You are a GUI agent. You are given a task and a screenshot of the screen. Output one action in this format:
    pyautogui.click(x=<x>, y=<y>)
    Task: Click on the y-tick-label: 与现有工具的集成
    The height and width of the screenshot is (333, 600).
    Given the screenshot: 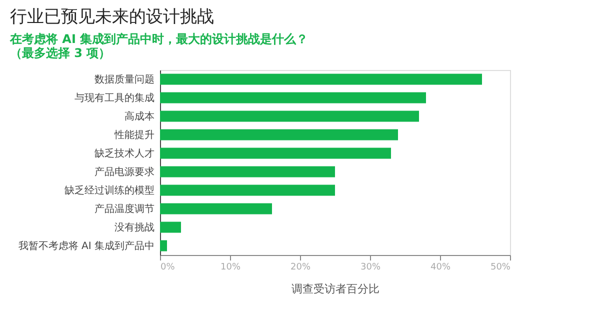 What is the action you would take?
    pyautogui.click(x=114, y=98)
    